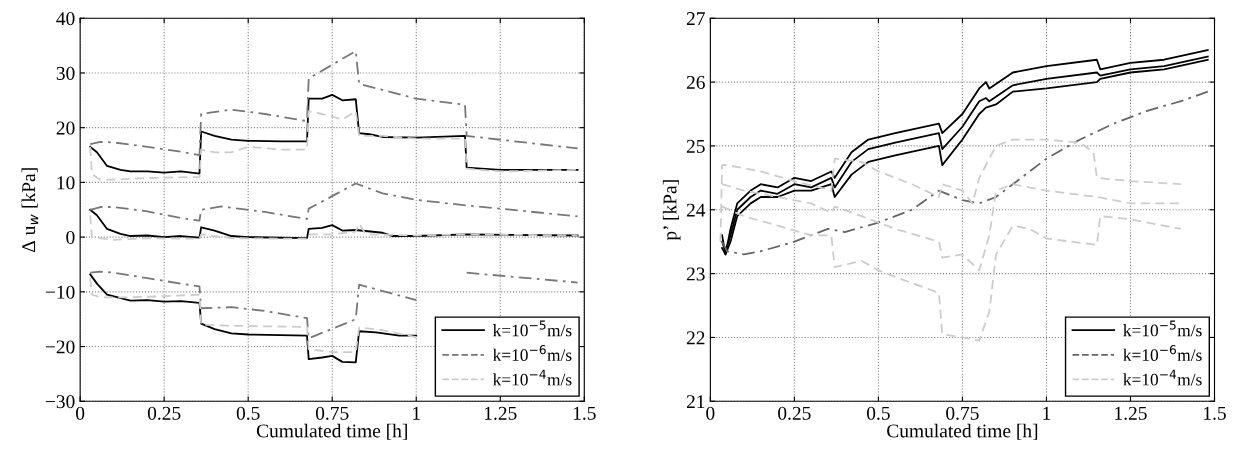 The height and width of the screenshot is (456, 1233). Describe the element at coordinates (70, 237) in the screenshot. I see `y-tick-label: 0` at that location.